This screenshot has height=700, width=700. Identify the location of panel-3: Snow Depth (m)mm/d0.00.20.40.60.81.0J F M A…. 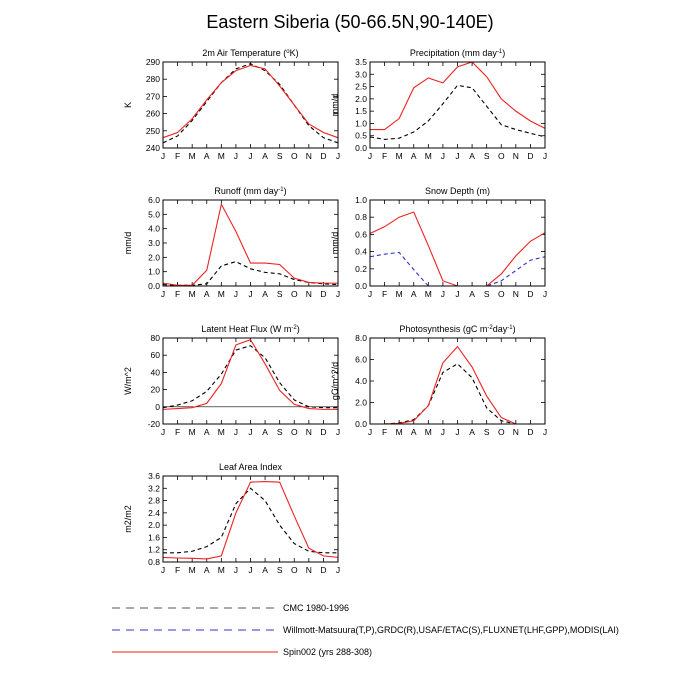
(438, 242).